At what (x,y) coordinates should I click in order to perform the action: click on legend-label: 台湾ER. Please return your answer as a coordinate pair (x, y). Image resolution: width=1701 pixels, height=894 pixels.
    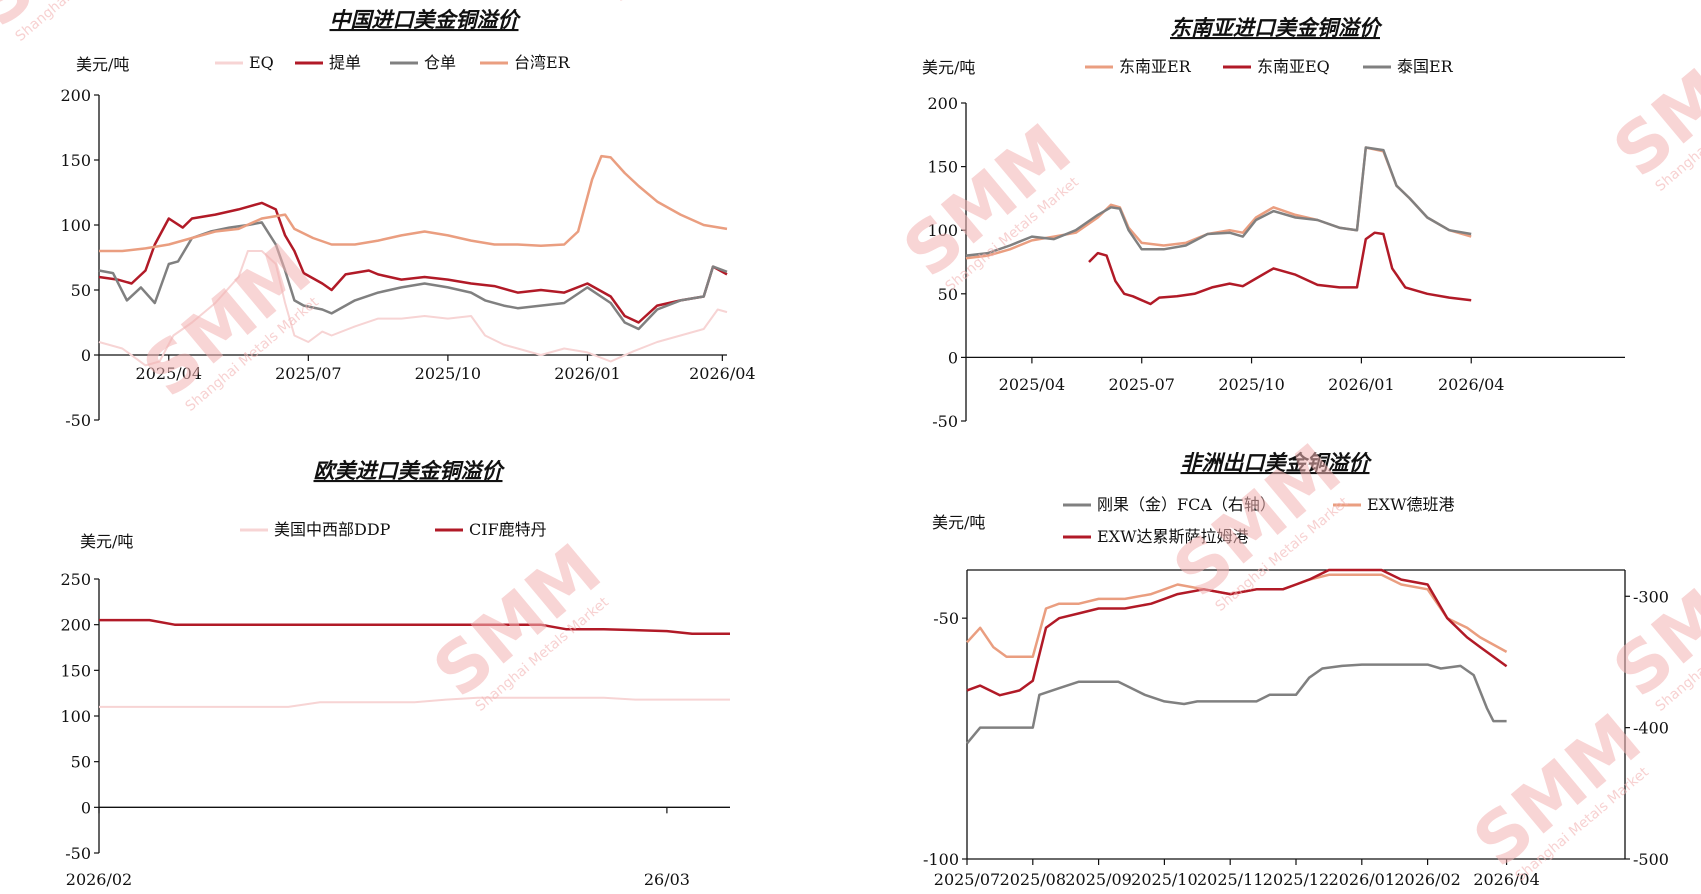
    Looking at the image, I should click on (542, 62).